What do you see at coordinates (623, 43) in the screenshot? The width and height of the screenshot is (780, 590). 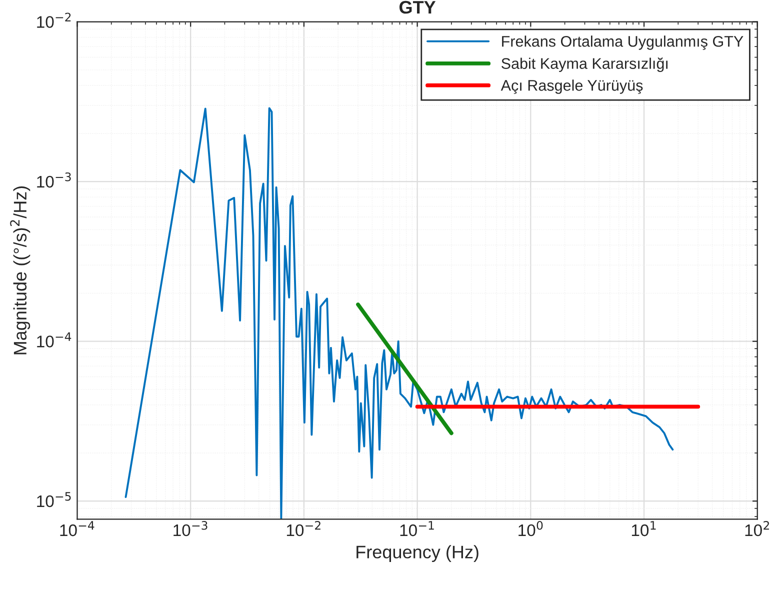 I see `legend-label: Frekans Ortalama Uygulanmış GTY` at bounding box center [623, 43].